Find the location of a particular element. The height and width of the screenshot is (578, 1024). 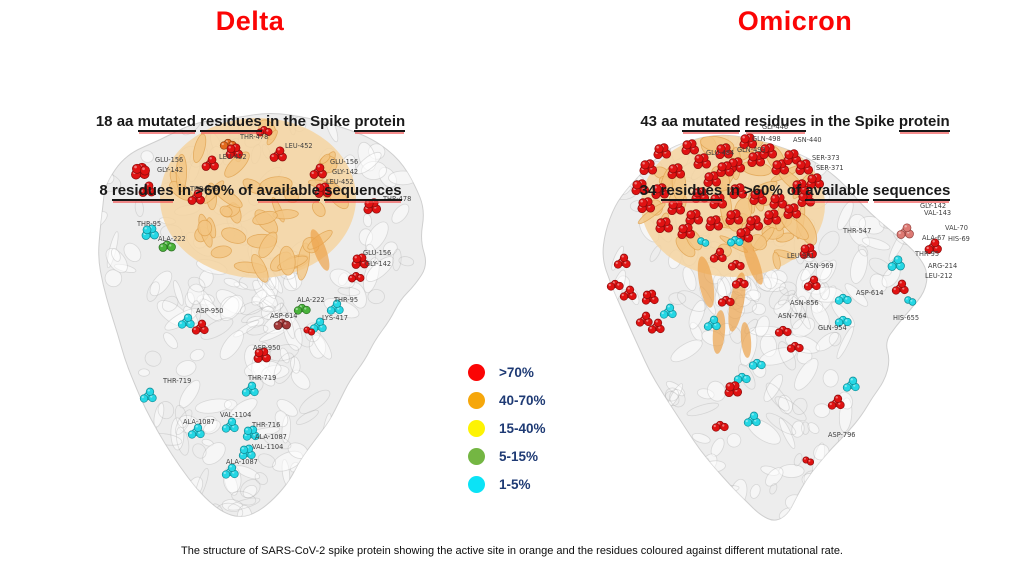

residue-label: THR-95 is located at coordinates (148, 224).